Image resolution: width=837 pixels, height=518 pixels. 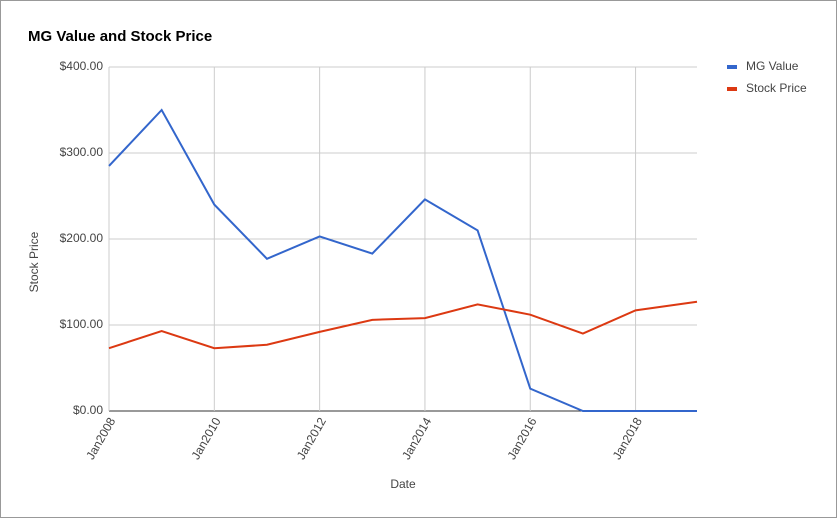 I want to click on y-tick-label: $200.00, so click(x=82, y=238).